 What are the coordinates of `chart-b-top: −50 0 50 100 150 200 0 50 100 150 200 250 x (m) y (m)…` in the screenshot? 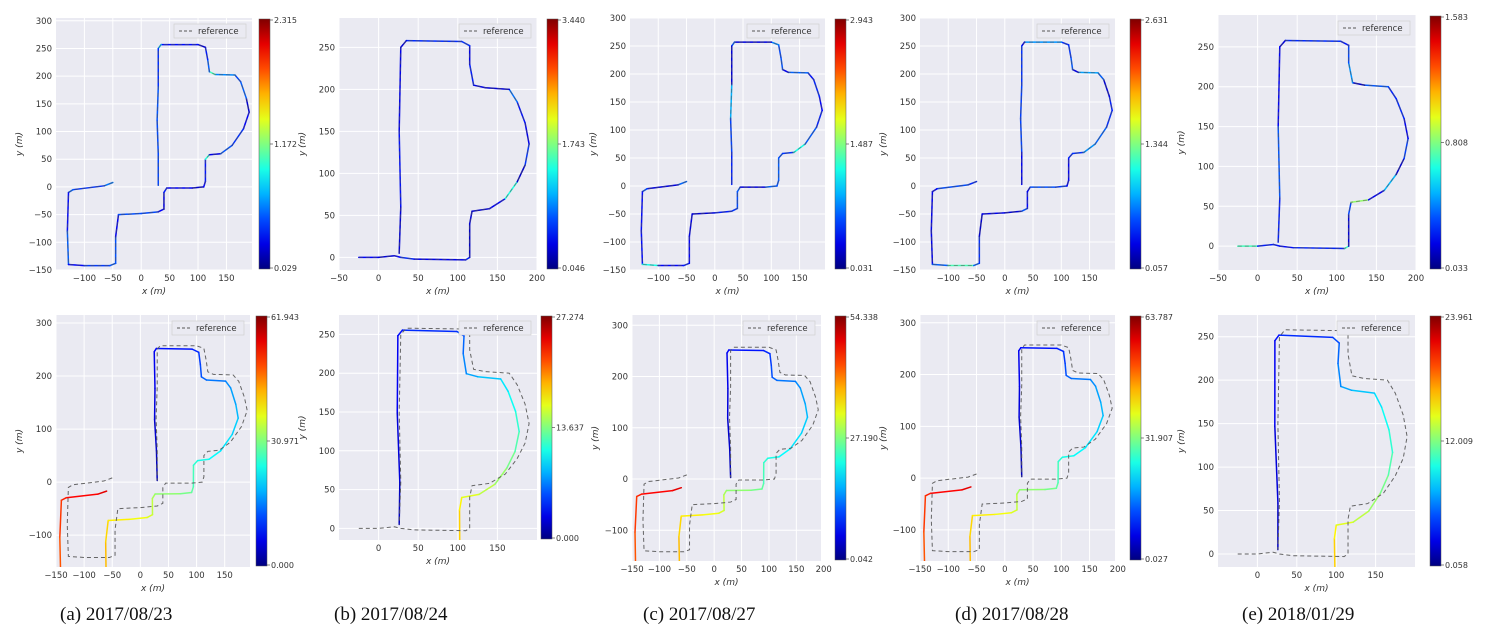 It's located at (441, 156).